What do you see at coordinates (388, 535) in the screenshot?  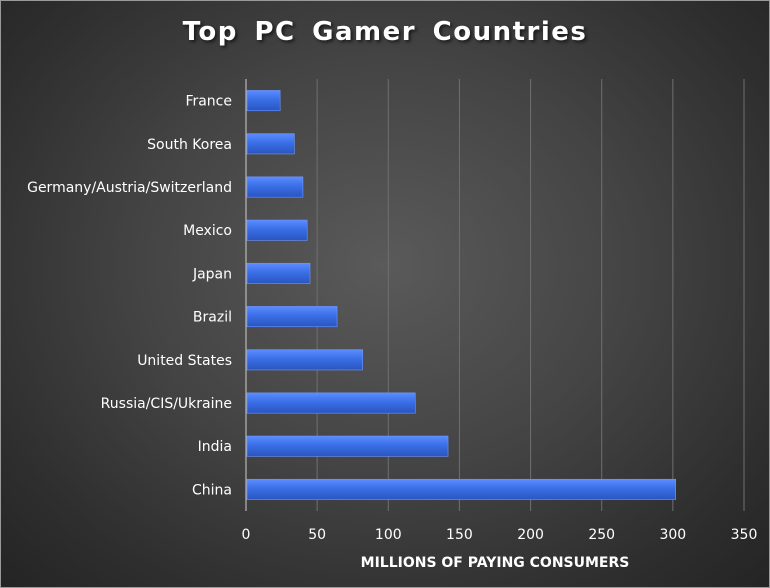 I see `x-tick-label: 100` at bounding box center [388, 535].